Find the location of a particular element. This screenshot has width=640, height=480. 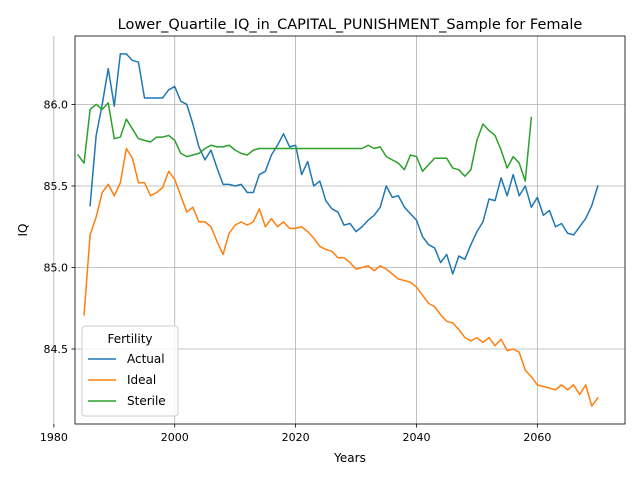

y-axis-label: IQ is located at coordinates (23, 230).